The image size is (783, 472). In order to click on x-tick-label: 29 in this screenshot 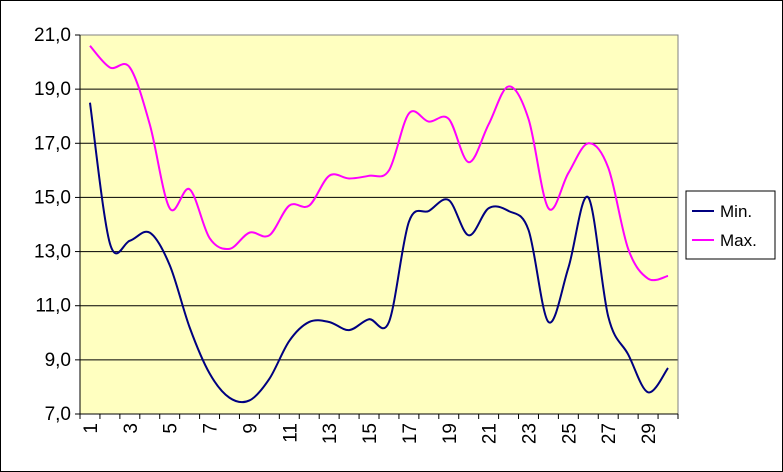, I will do `click(649, 433)`.